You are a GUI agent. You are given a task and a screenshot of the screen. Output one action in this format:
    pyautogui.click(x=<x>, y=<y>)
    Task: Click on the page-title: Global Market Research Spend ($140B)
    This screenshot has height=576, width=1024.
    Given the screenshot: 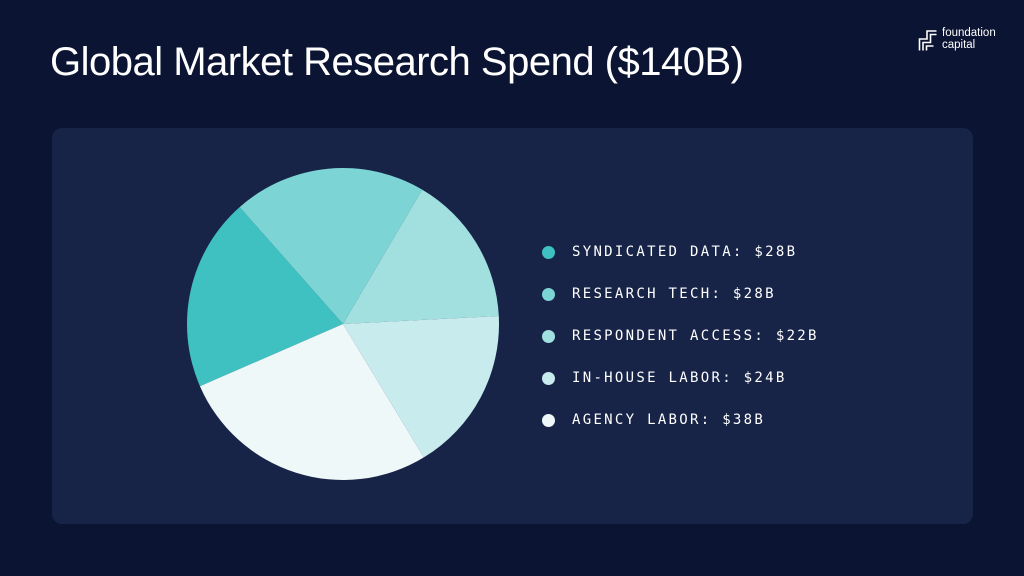 What is the action you would take?
    pyautogui.click(x=397, y=62)
    